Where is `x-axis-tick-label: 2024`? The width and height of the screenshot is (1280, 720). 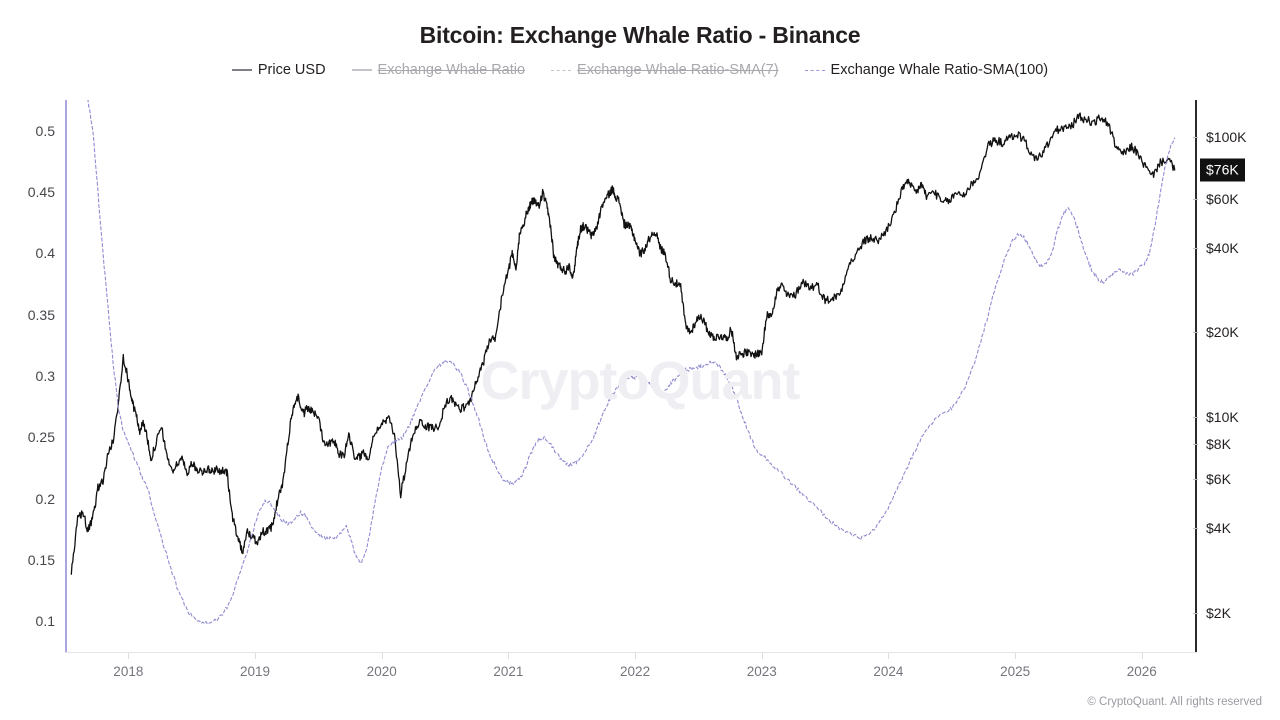
x-axis-tick-label: 2024 is located at coordinates (888, 666).